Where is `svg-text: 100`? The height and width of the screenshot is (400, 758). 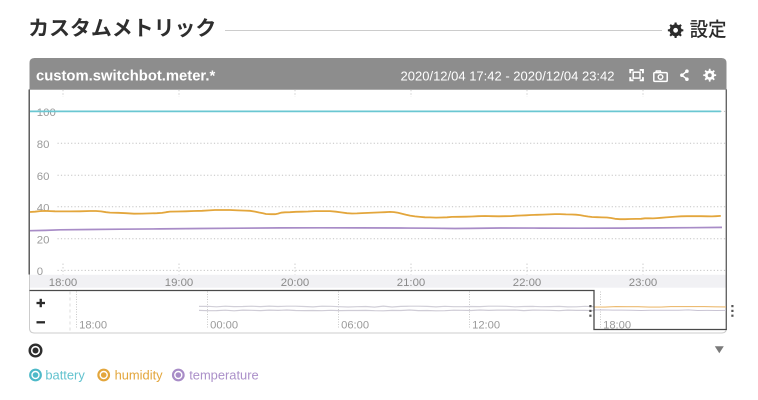
svg-text: 100 is located at coordinates (46, 113).